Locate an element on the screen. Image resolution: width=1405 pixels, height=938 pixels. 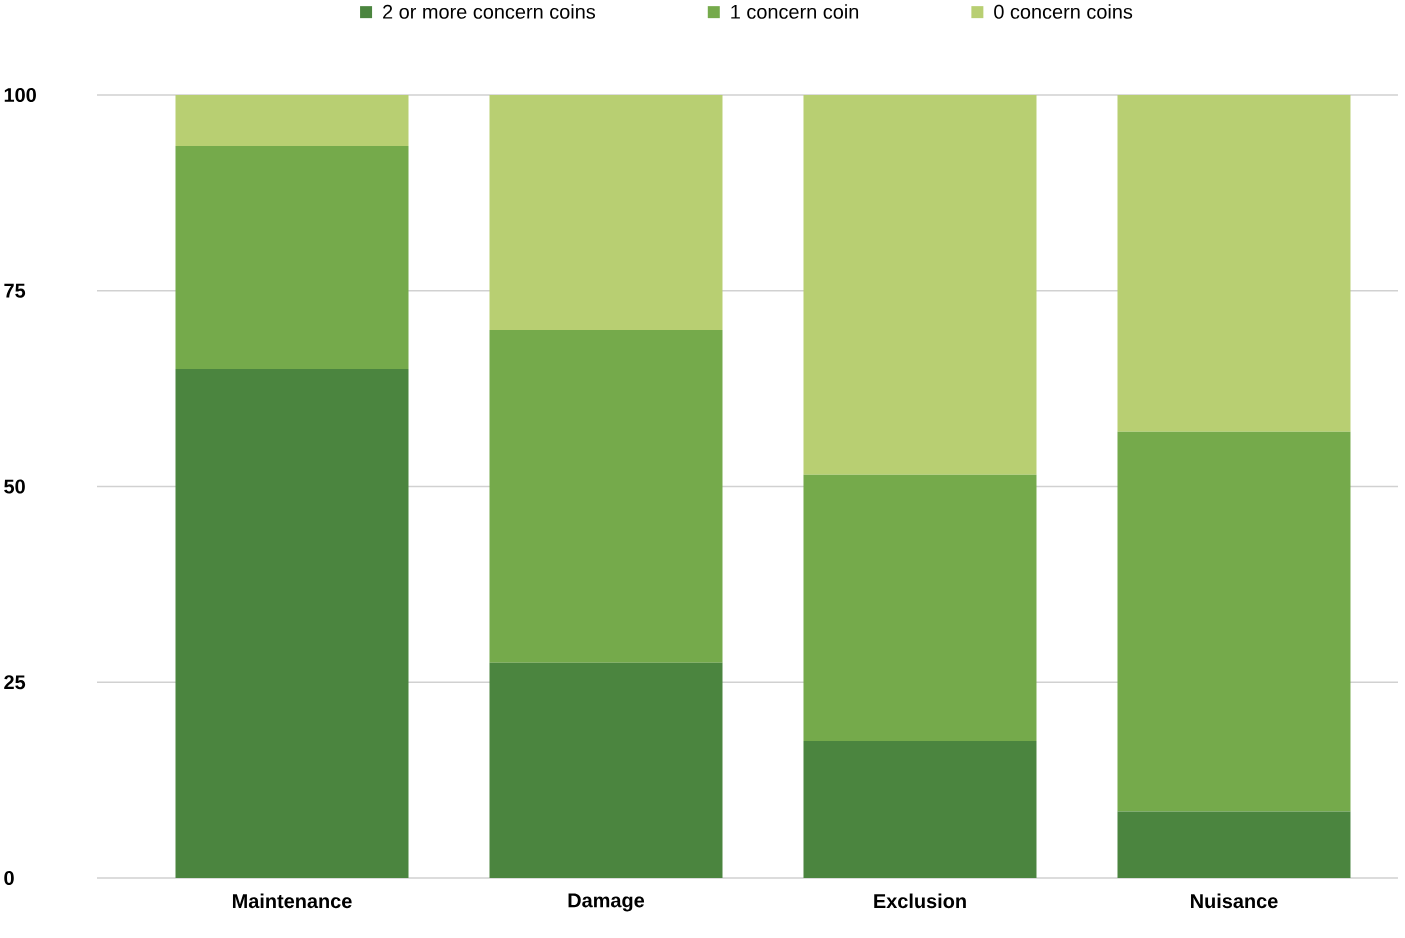
legend-label: 1 concern coin is located at coordinates (795, 11).